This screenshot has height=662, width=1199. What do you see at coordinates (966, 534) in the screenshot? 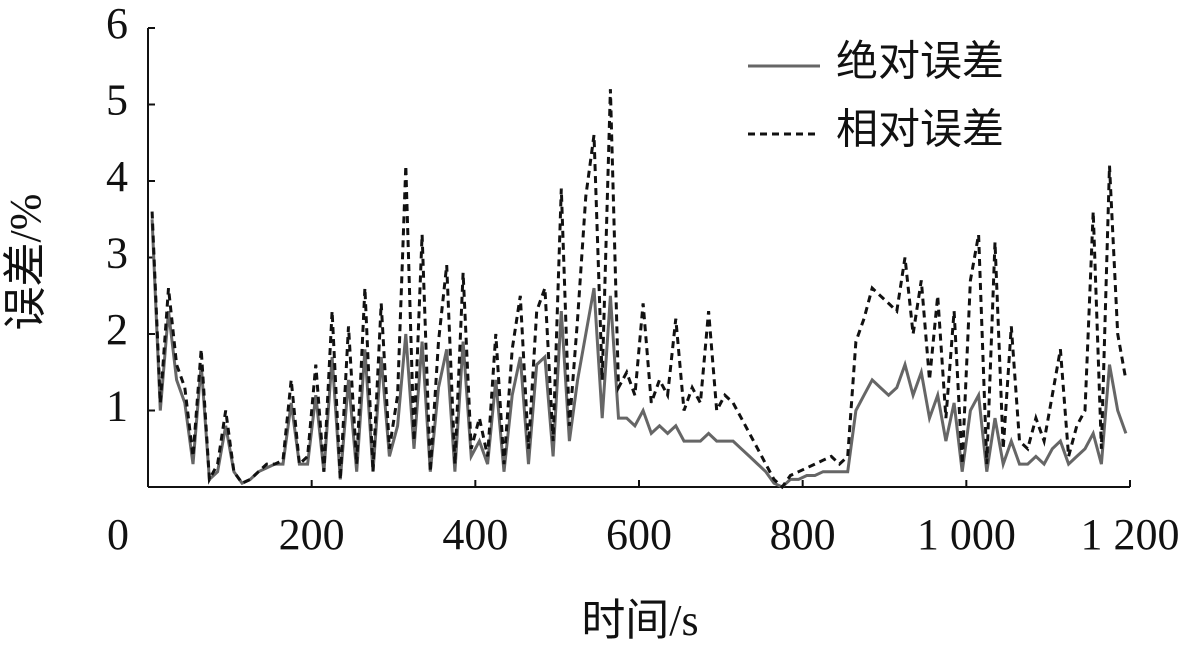
I see `x-tick-label: 1 000` at bounding box center [966, 534].